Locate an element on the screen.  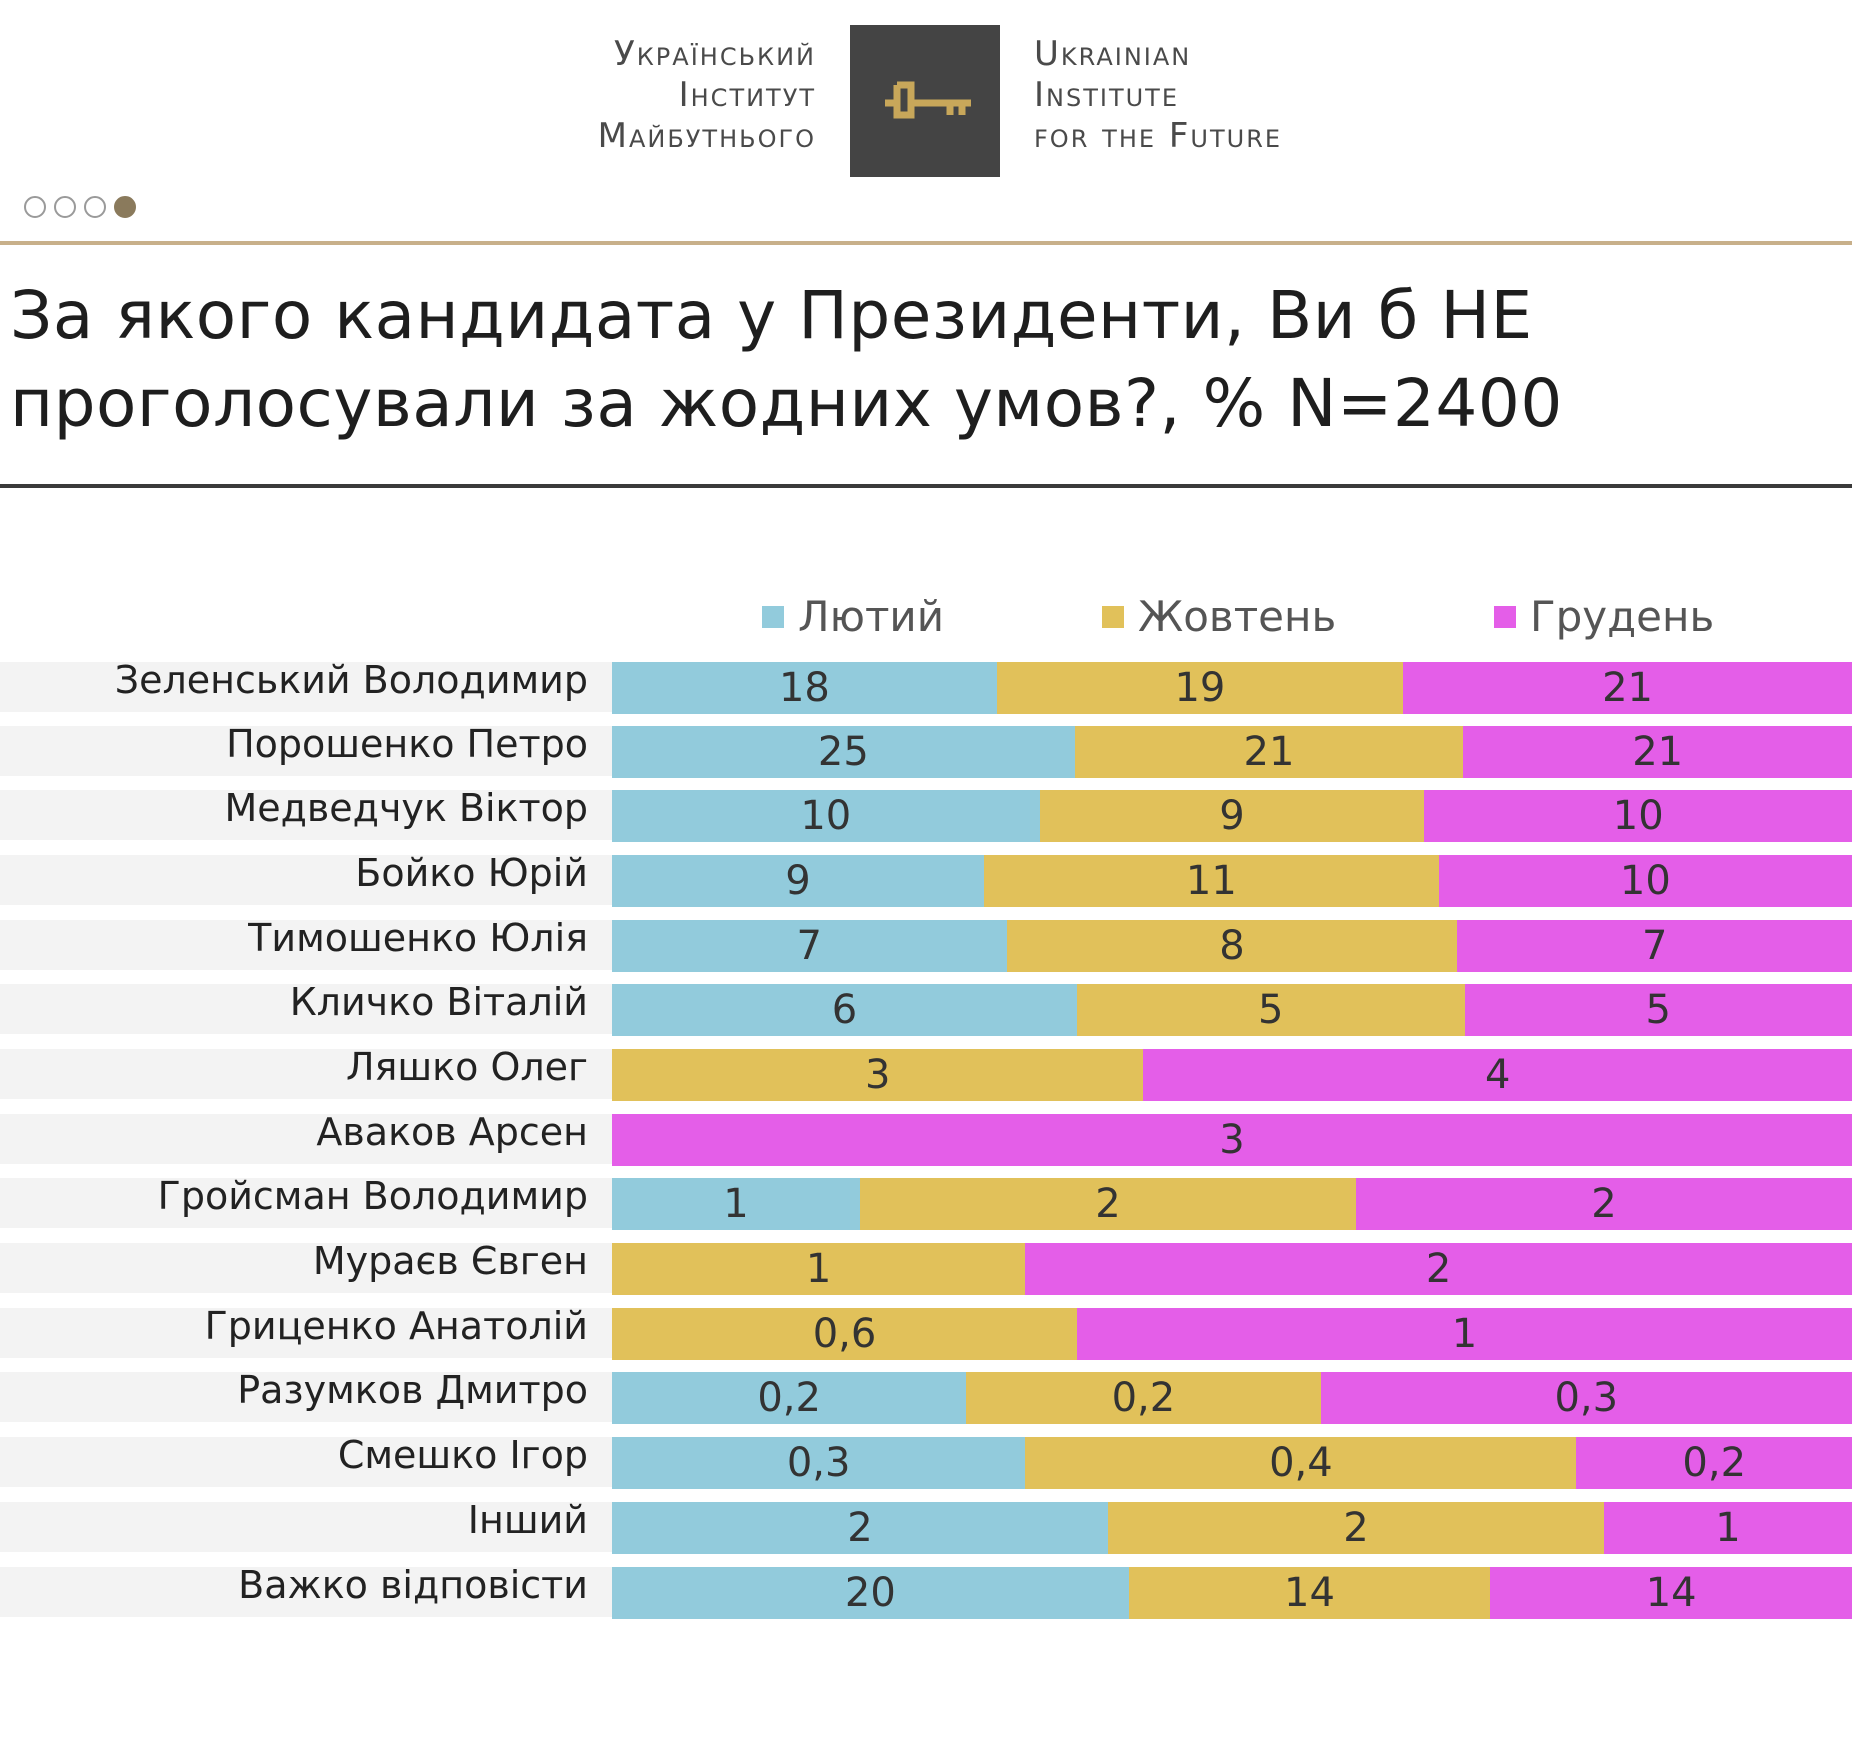
category-label: Кличко Віталій is located at coordinates (438, 1002).